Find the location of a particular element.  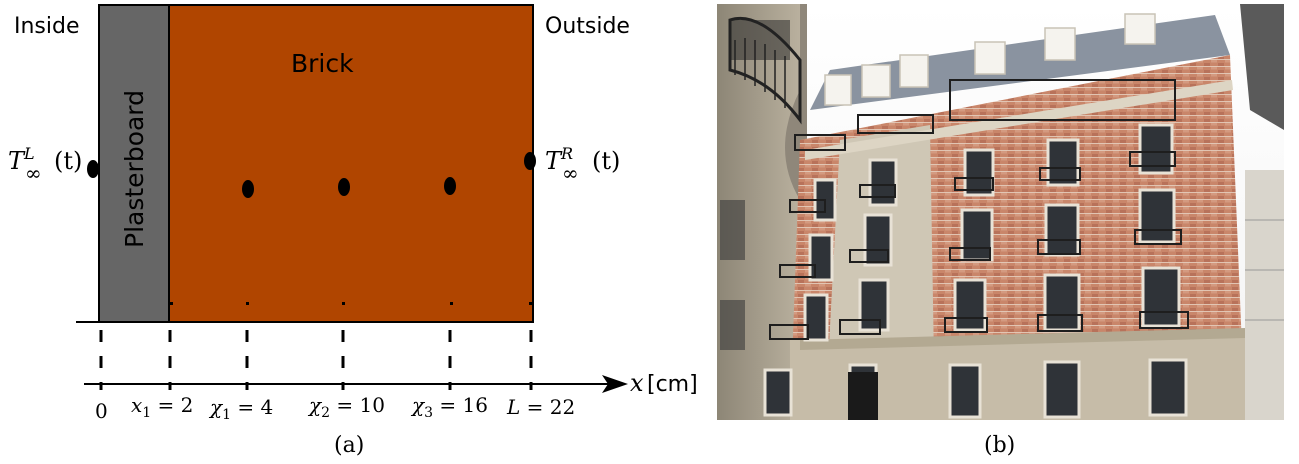

tick-label: 0 is located at coordinates (101, 411).